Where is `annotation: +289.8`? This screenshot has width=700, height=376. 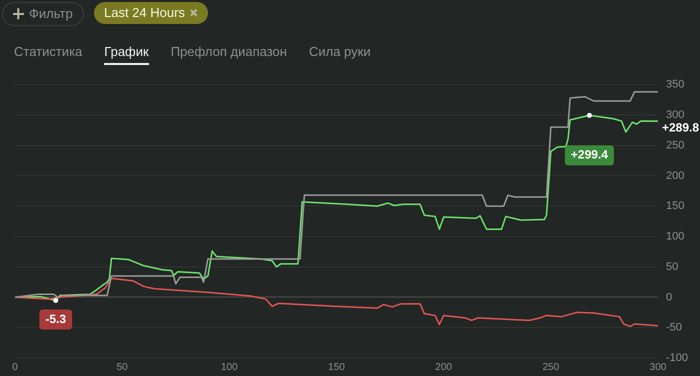 annotation: +289.8 is located at coordinates (681, 127).